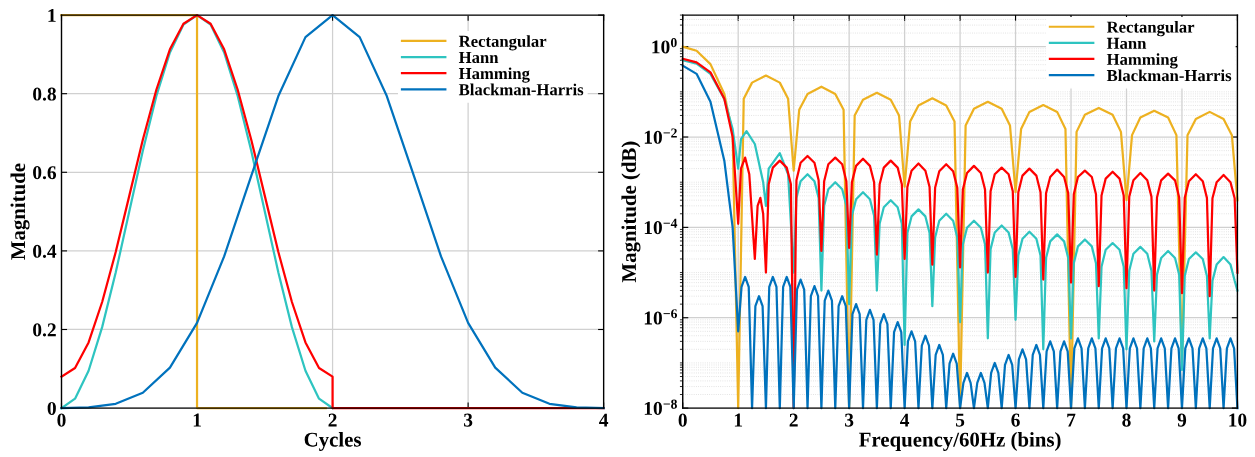 Image resolution: width=1255 pixels, height=457 pixels. Describe the element at coordinates (1071, 420) in the screenshot. I see `x-tick-label: 7` at that location.